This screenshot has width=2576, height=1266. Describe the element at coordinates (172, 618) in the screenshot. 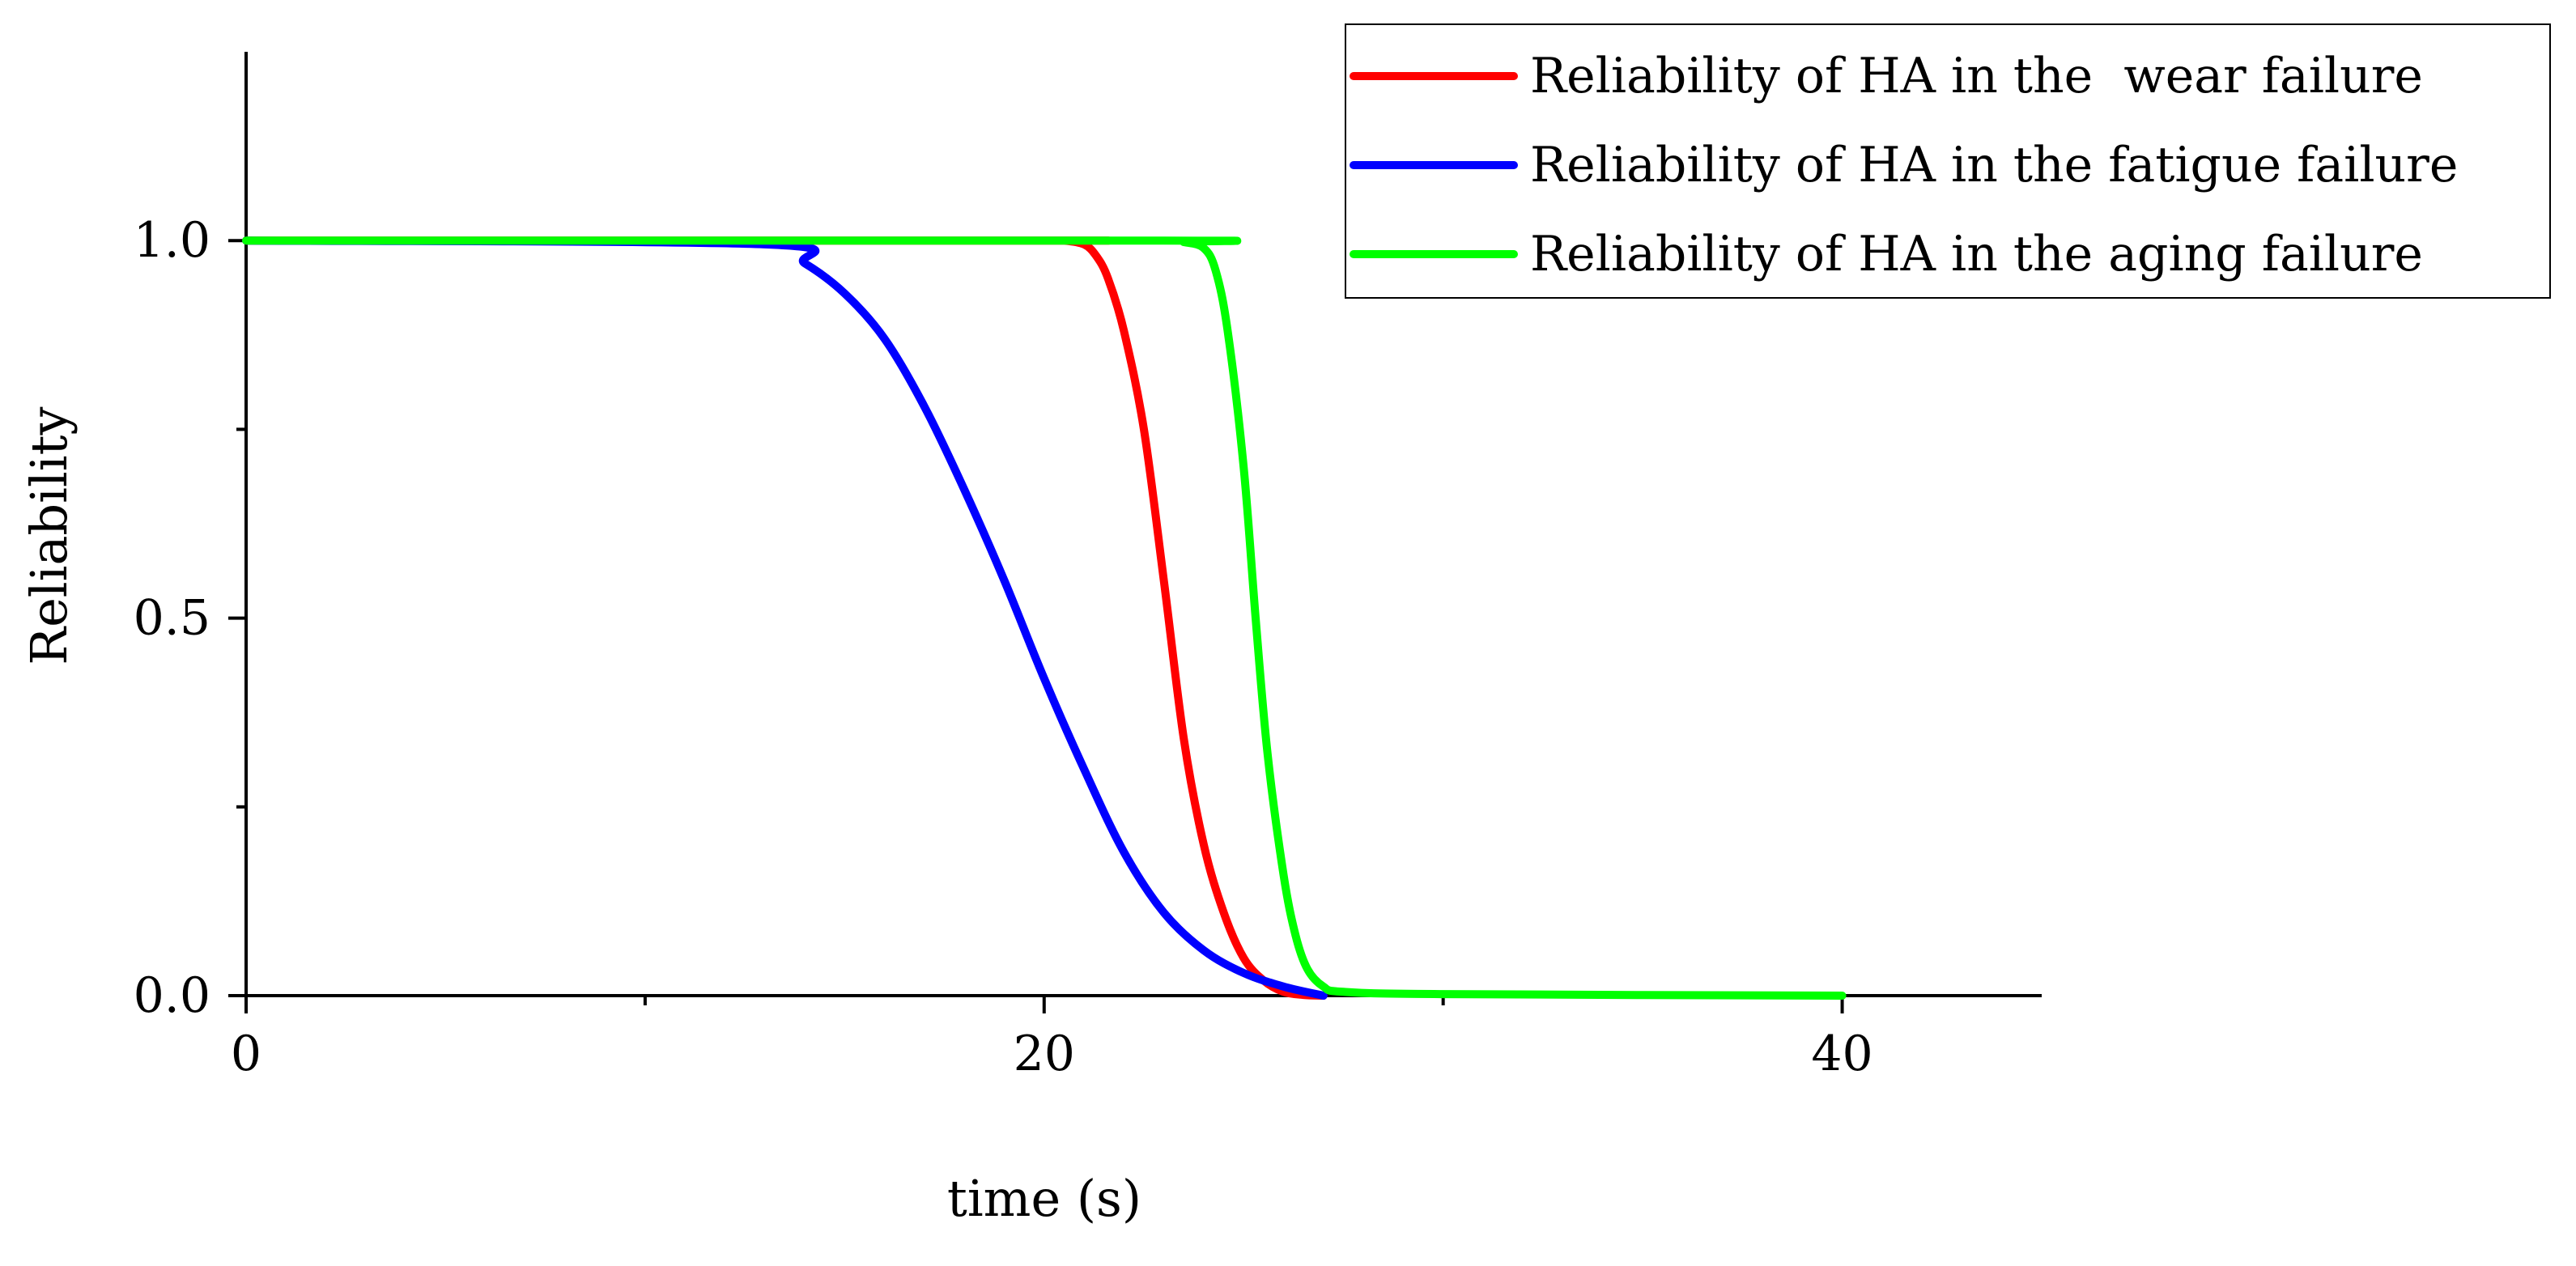

I see `y-tick-label: 0.5` at that location.